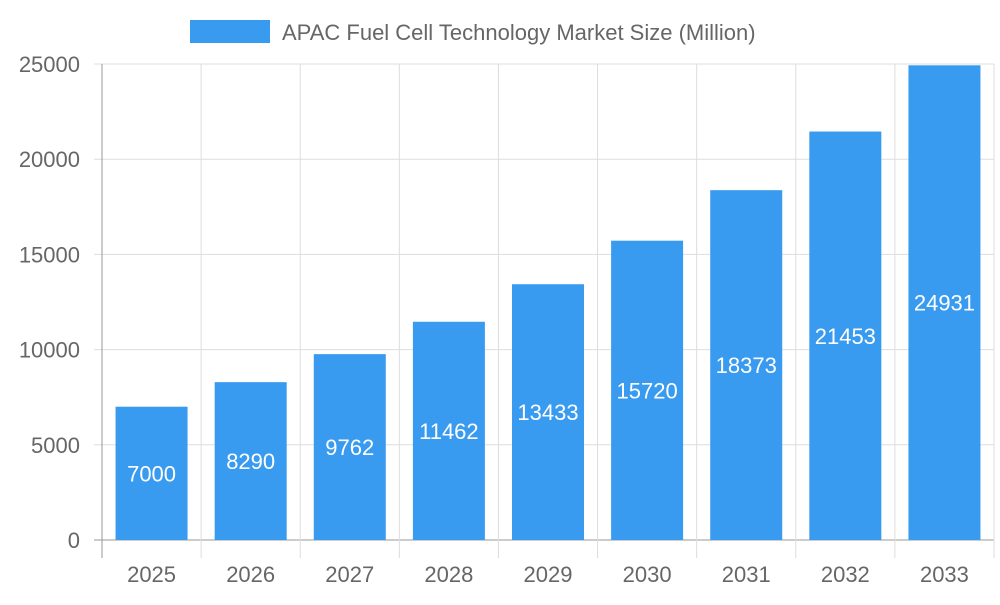  I want to click on y-tick-label: 5000, so click(55, 445).